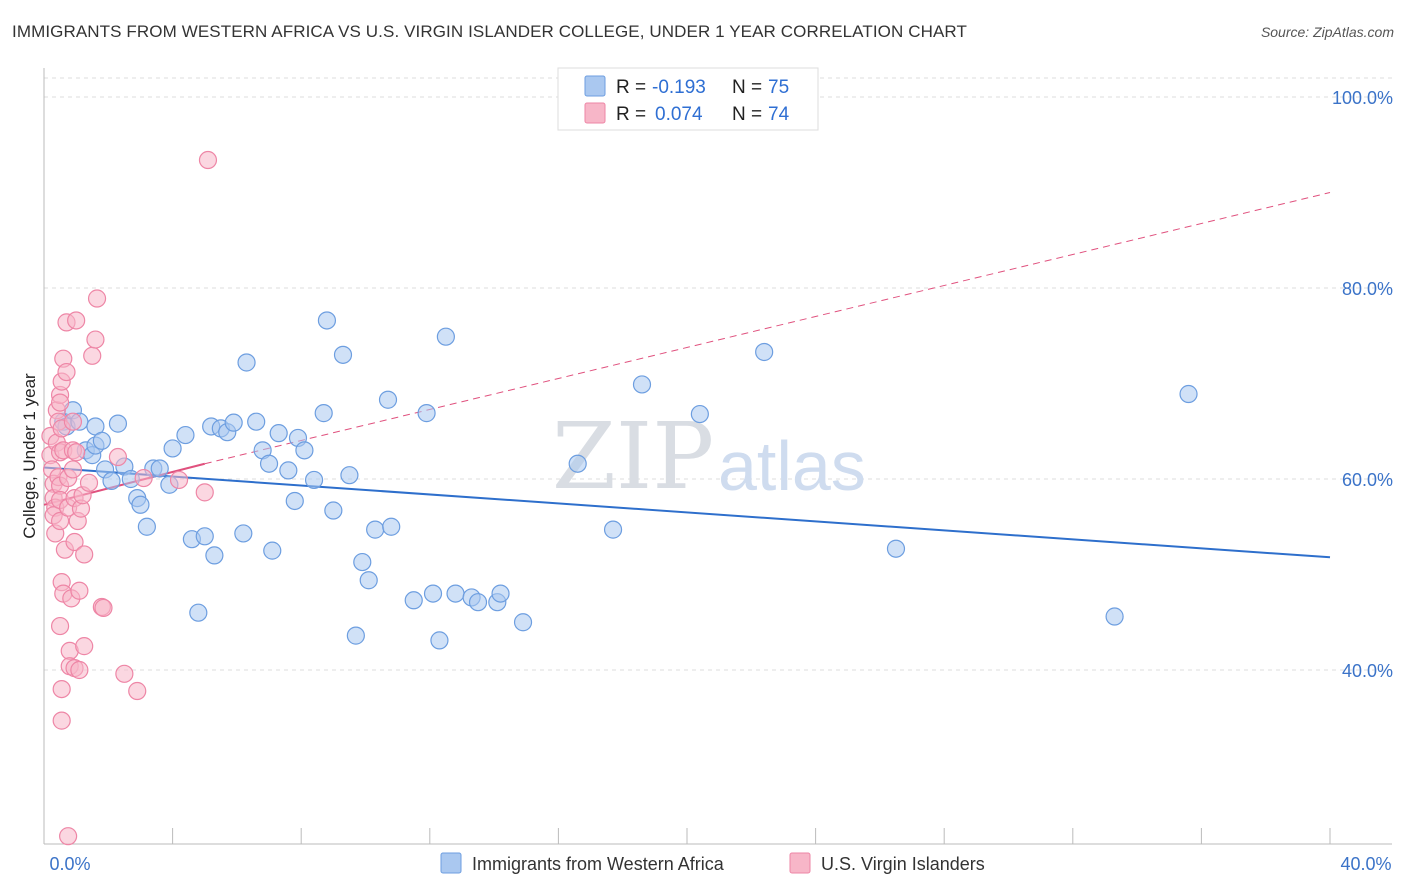 Image resolution: width=1406 pixels, height=892 pixels. What do you see at coordinates (1362, 98) in the screenshot?
I see `y-tick-label: 100.0%` at bounding box center [1362, 98].